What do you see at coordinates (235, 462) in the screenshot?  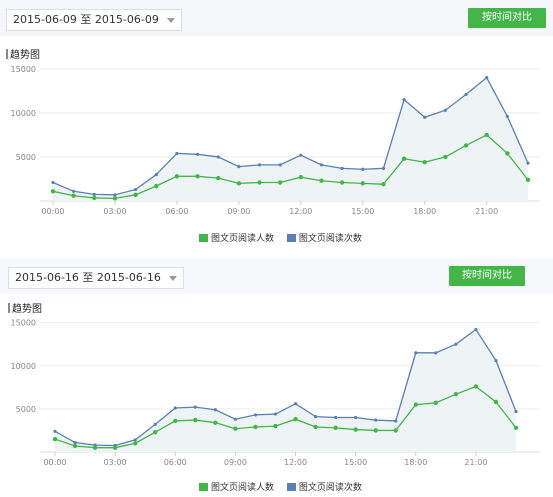 I see `x-tick-label: 09:00` at bounding box center [235, 462].